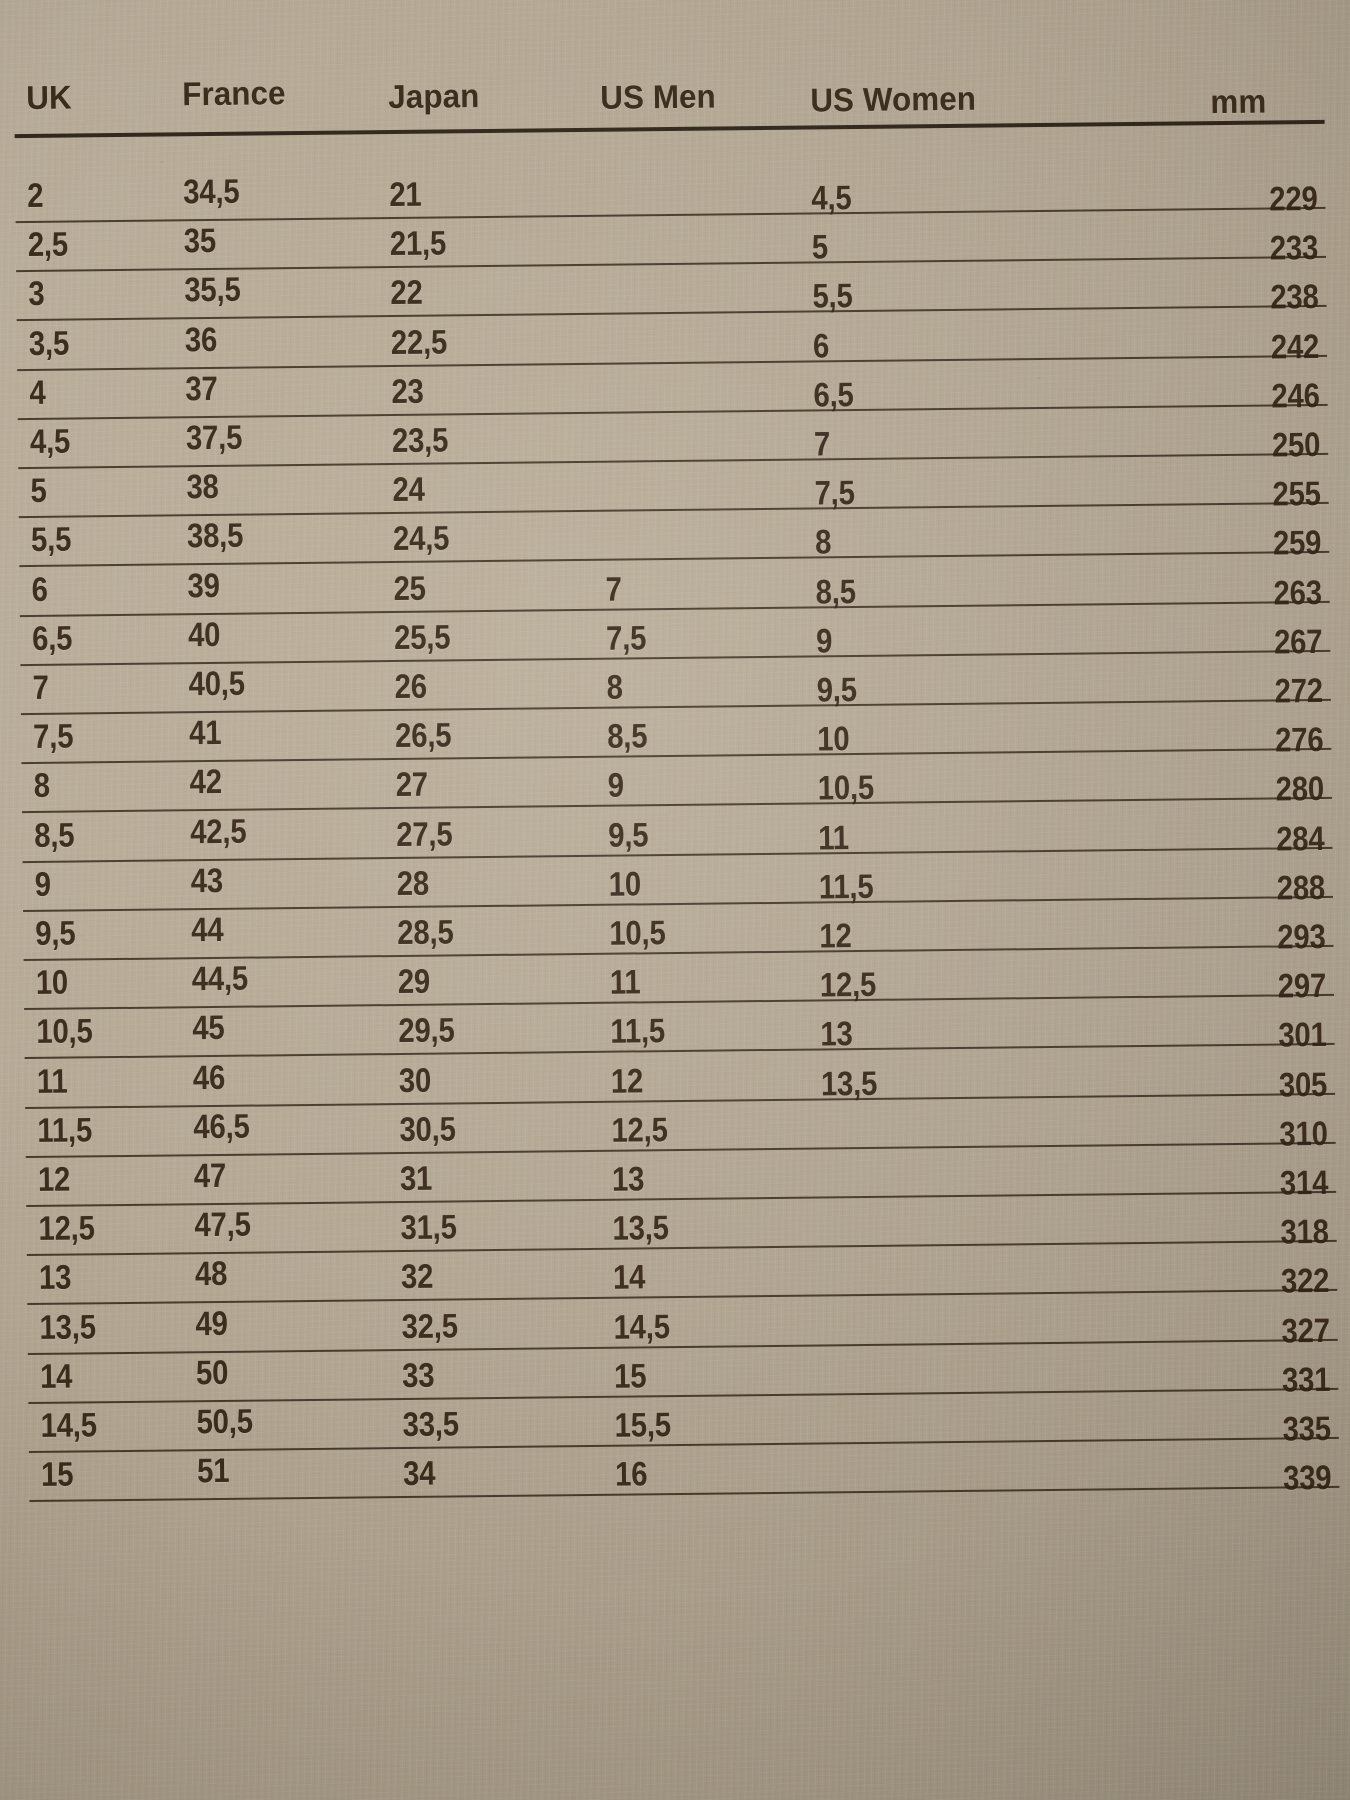 This screenshot has height=1800, width=1350. Describe the element at coordinates (207, 930) in the screenshot. I see `cell-france: 44` at that location.